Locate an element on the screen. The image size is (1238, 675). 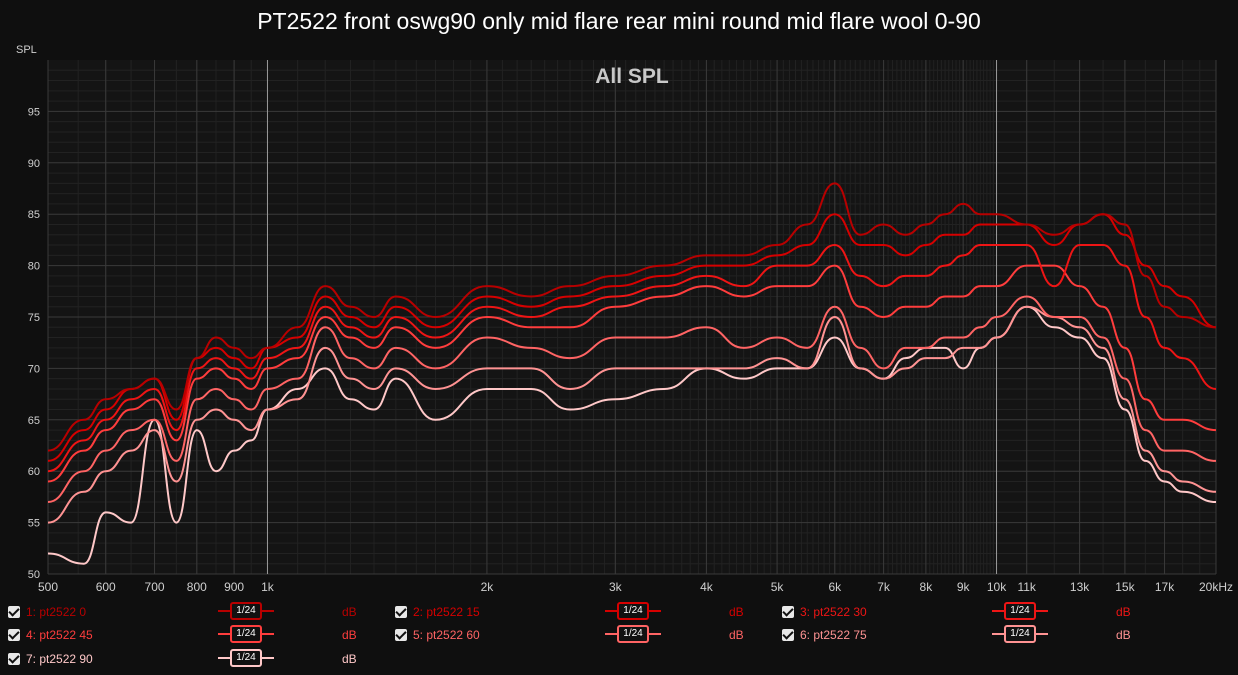
legend-item: 4: pt2522 45 is located at coordinates (50, 635).